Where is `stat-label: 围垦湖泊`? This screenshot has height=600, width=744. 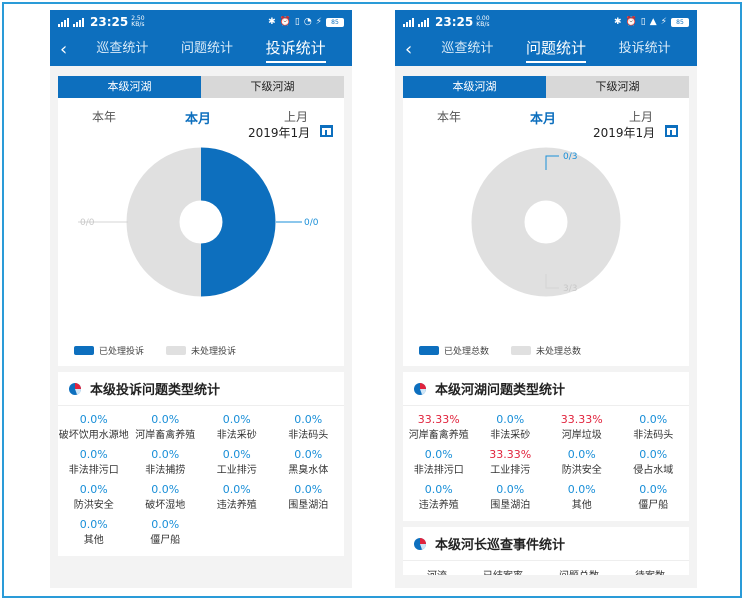
stat-label: 围垦湖泊 is located at coordinates (510, 505).